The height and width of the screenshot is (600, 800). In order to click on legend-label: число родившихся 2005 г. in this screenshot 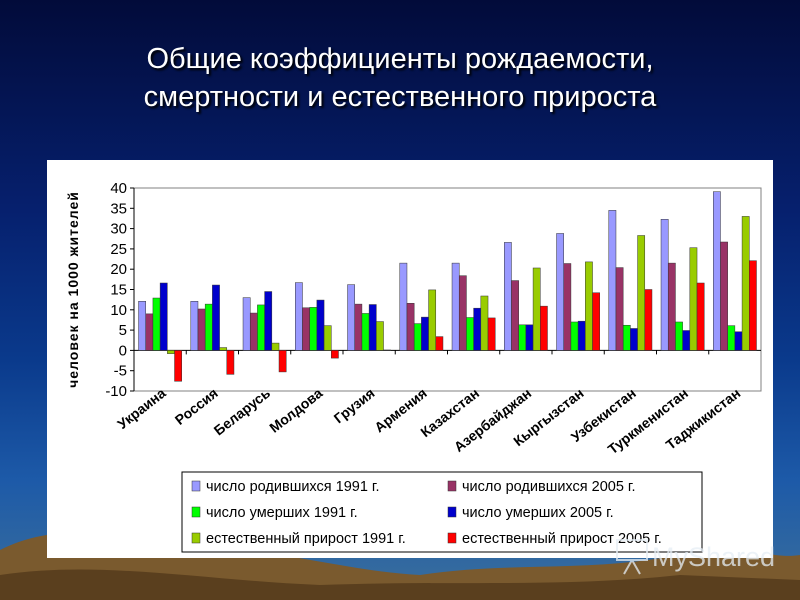, I will do `click(548, 487)`.